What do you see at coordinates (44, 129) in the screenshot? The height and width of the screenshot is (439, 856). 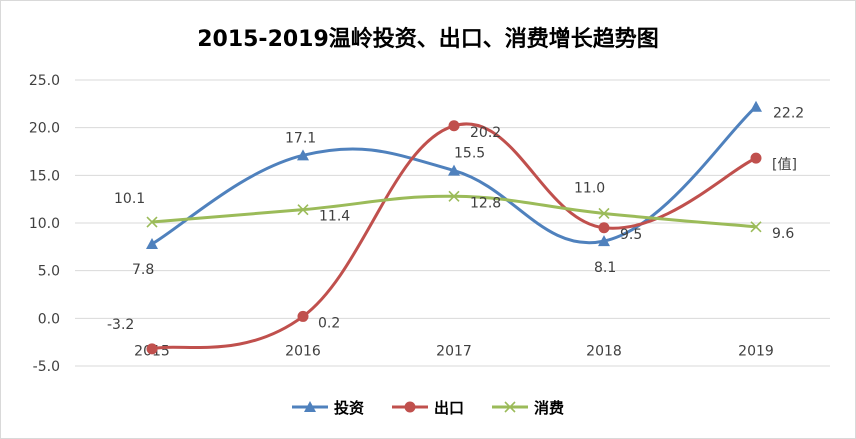 I see `y-tick-label: 20.0` at bounding box center [44, 129].